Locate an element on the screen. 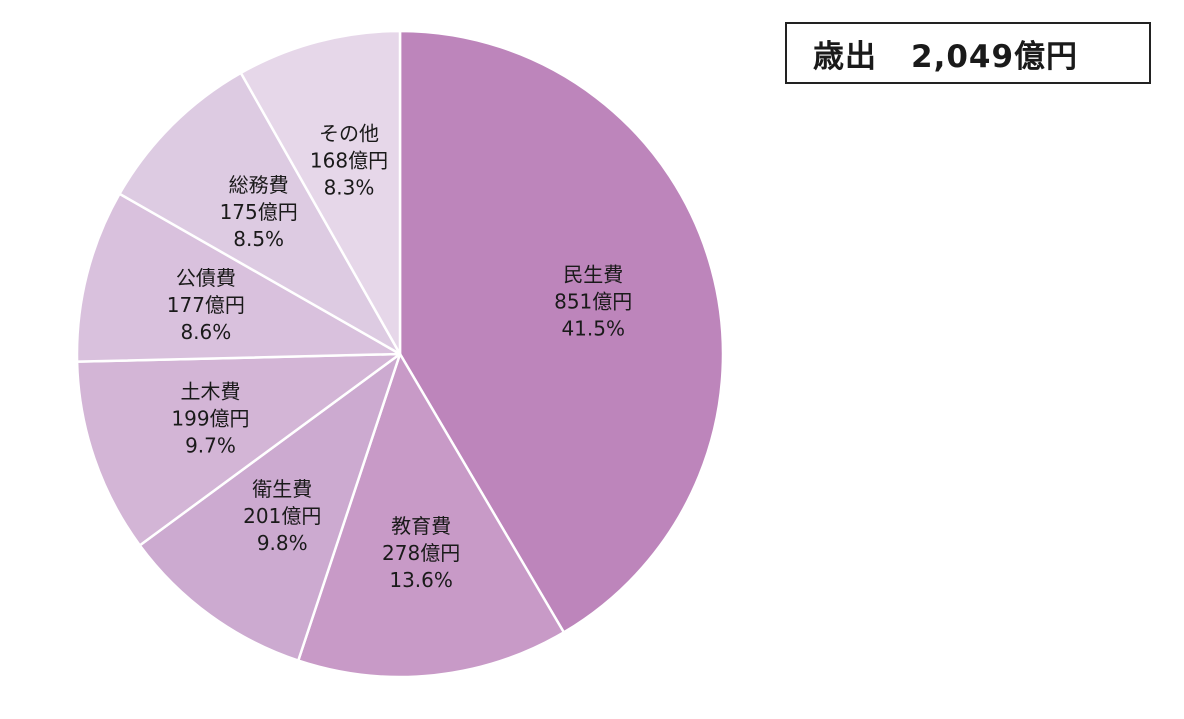 The image size is (1184, 719). slice-3-name-label: 衛生費 is located at coordinates (282, 489).